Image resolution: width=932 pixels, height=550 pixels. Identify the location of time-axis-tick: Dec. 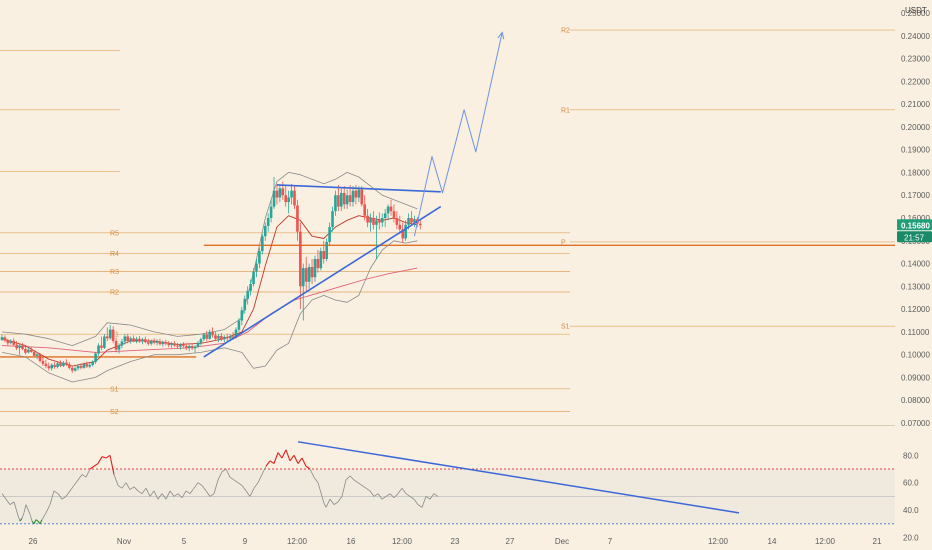
(562, 541).